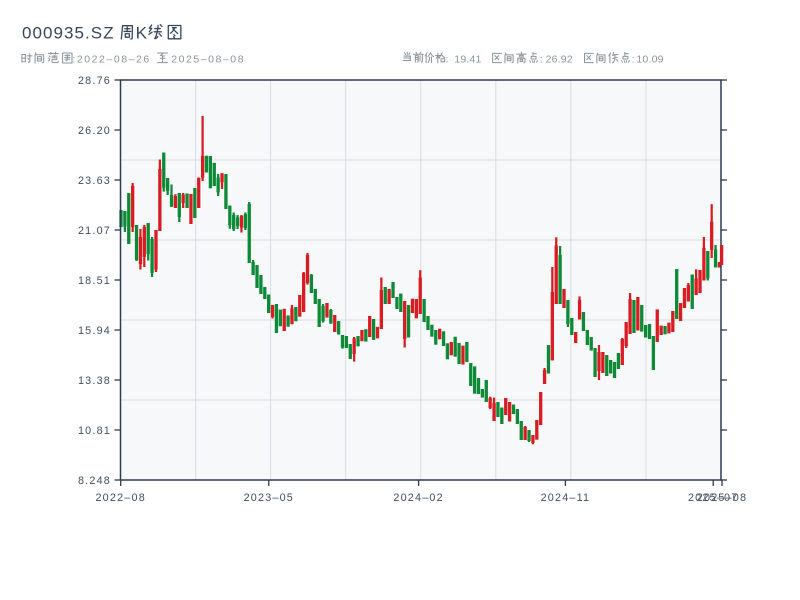  What do you see at coordinates (94, 81) in the screenshot?
I see `svg-text: 28.76` at bounding box center [94, 81].